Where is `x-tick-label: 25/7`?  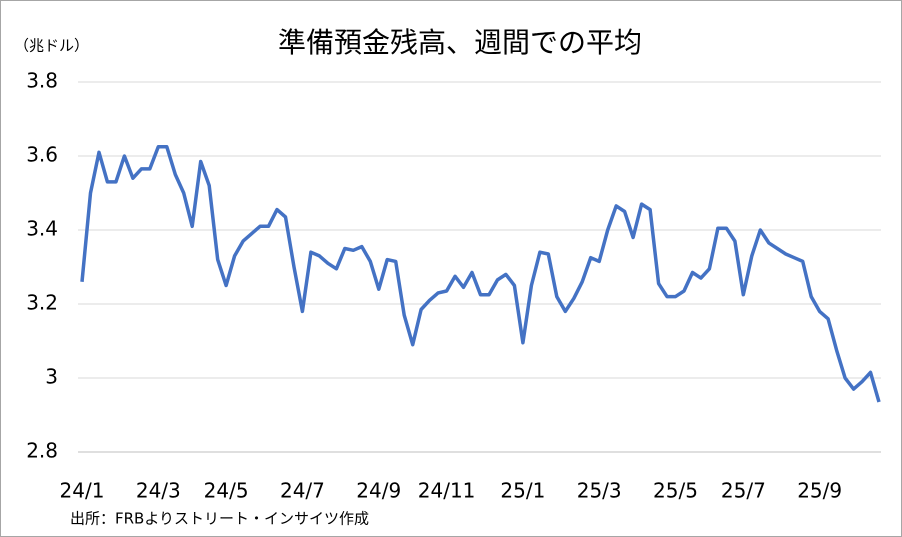
x-tick-label: 25/7 is located at coordinates (743, 491).